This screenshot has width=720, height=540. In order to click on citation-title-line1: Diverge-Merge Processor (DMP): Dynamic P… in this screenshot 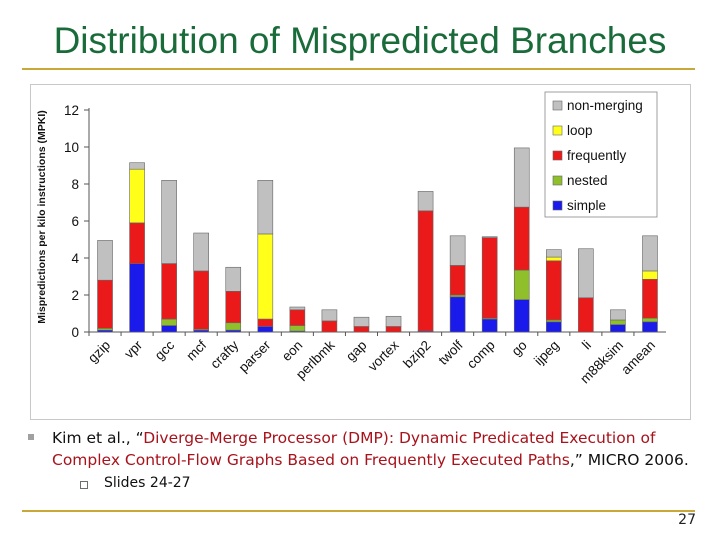, I will do `click(399, 438)`.